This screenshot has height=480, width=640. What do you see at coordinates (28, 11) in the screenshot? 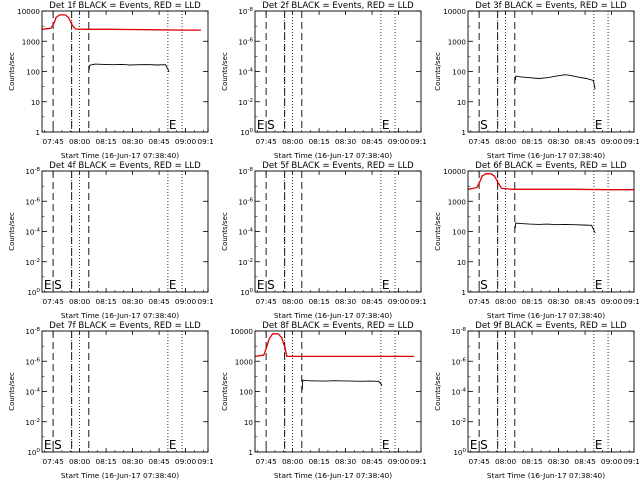
I see `y-tick-label: 10000` at bounding box center [28, 11].